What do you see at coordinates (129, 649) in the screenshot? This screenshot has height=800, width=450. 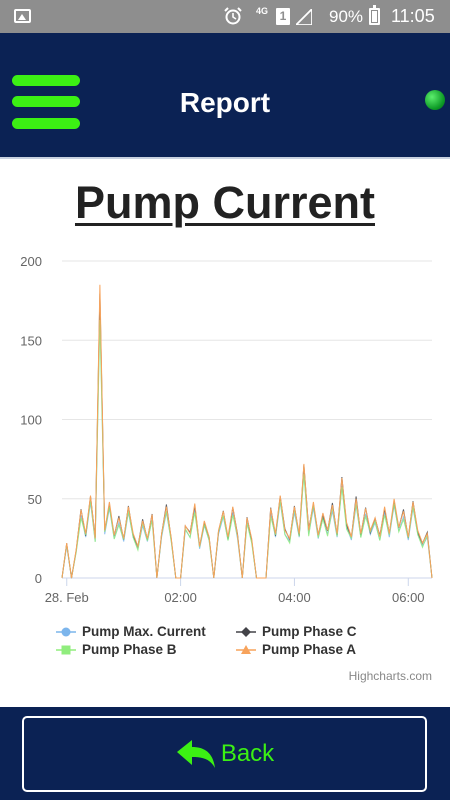 I see `legend-label: Pump Phase B` at bounding box center [129, 649].